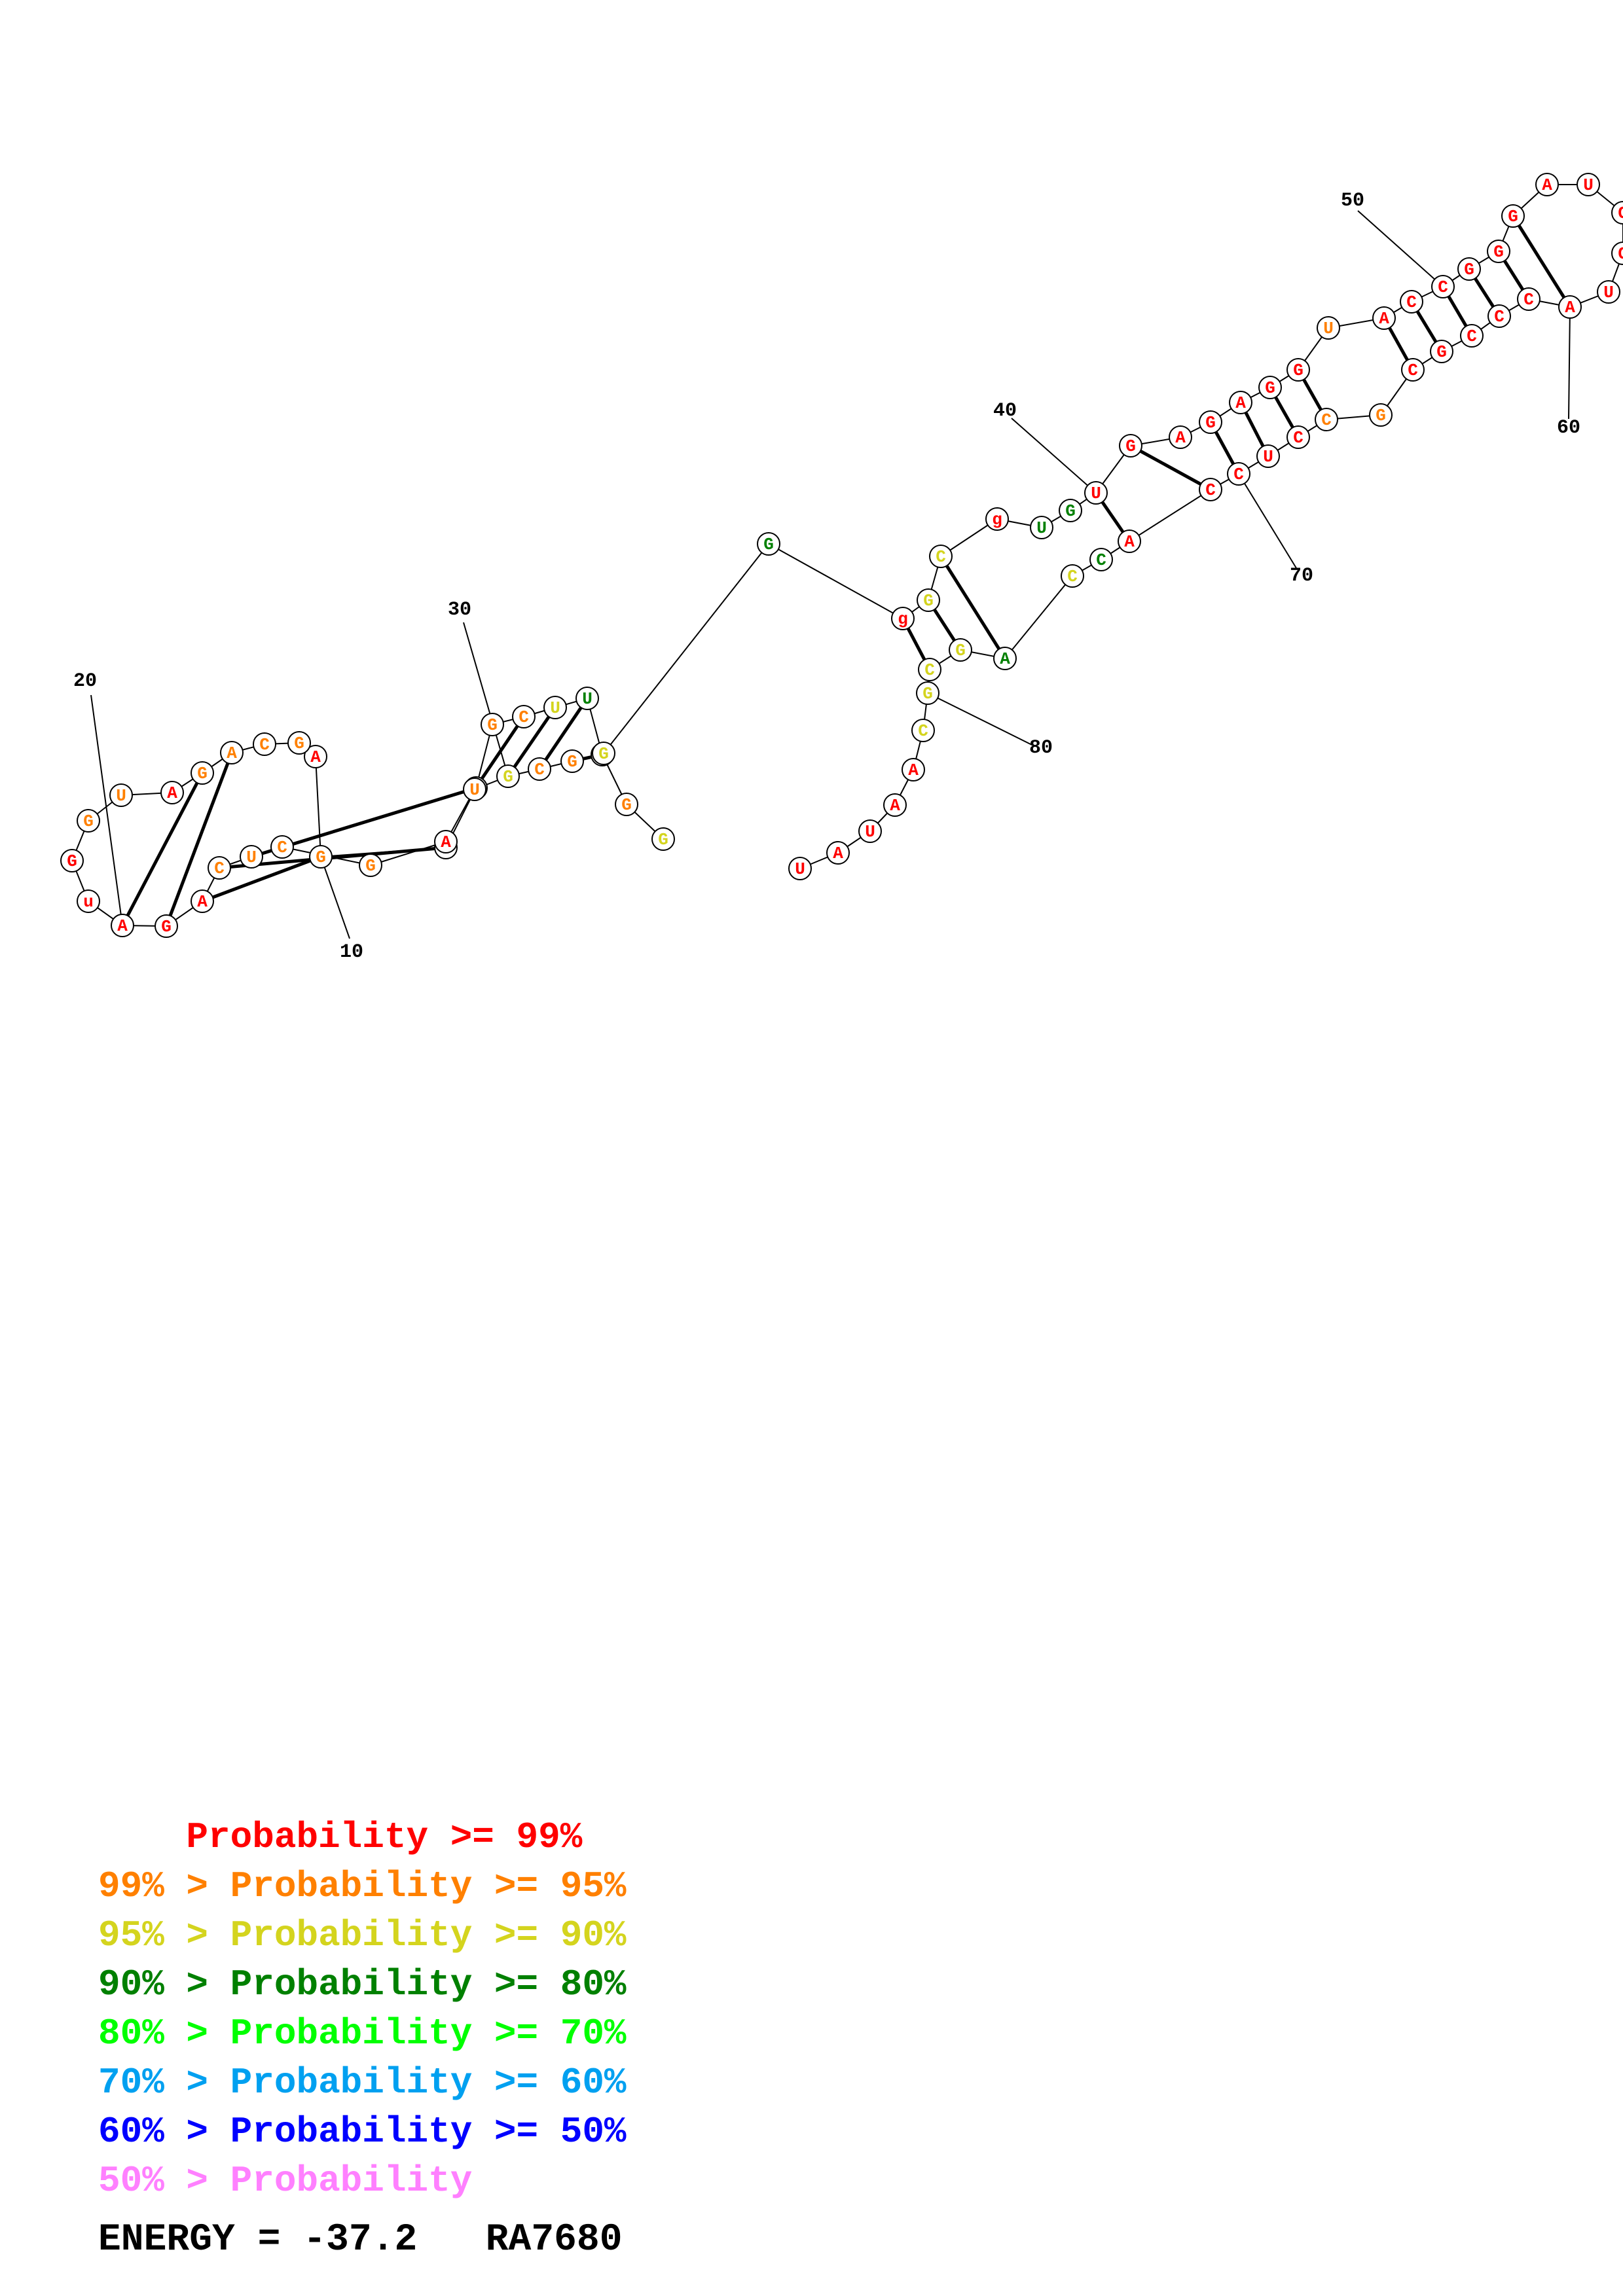  What do you see at coordinates (1568, 428) in the screenshot?
I see `position-label: 60` at bounding box center [1568, 428].